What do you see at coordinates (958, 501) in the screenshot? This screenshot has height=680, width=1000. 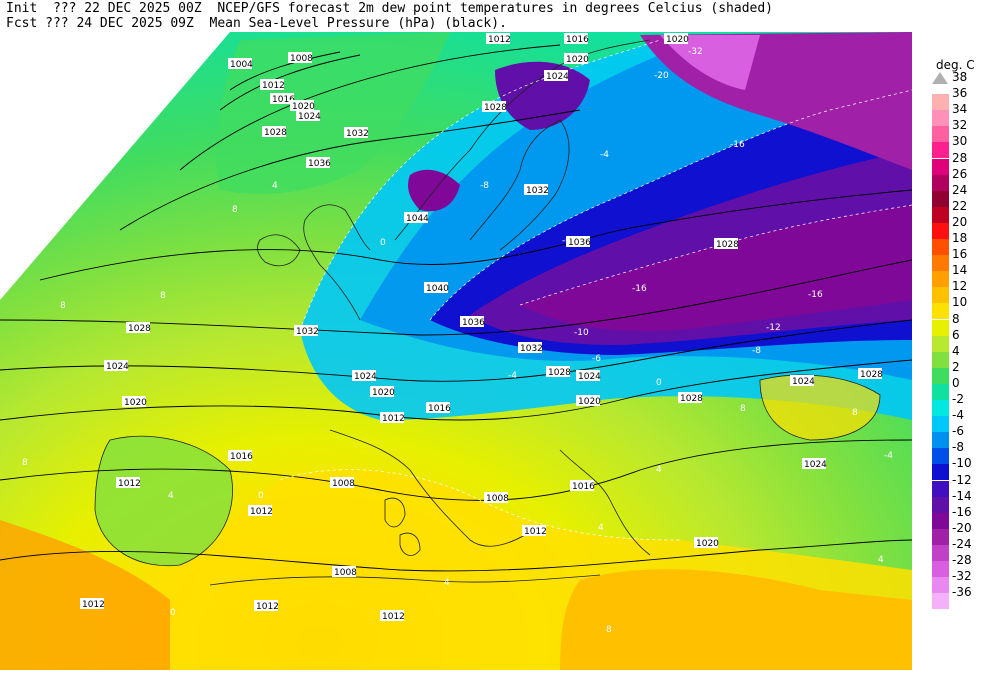 I see `legend-entry: -14` at bounding box center [958, 501].